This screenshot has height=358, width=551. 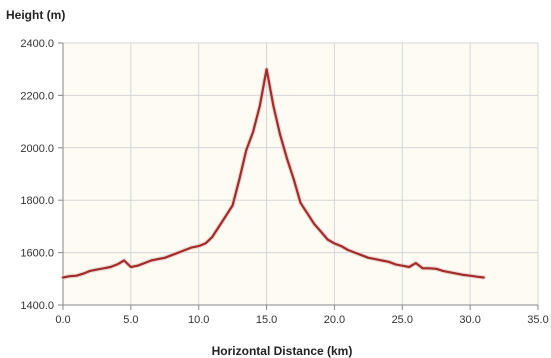 What do you see at coordinates (37, 306) in the screenshot?
I see `y-tick-label: 1400.0` at bounding box center [37, 306].